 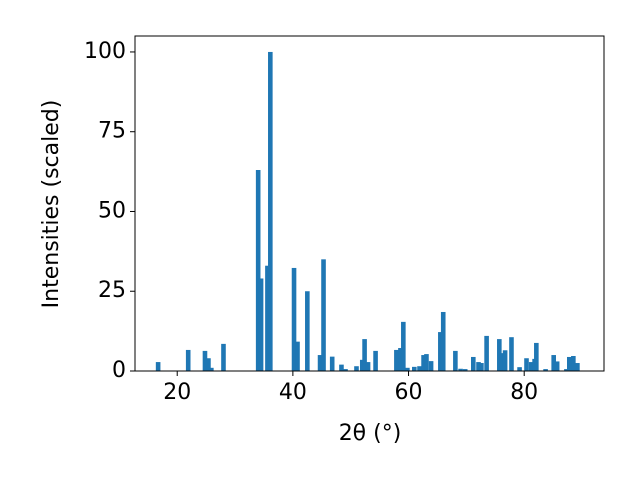 I want to click on x-axis-label: 2θ (°), so click(x=370, y=433).